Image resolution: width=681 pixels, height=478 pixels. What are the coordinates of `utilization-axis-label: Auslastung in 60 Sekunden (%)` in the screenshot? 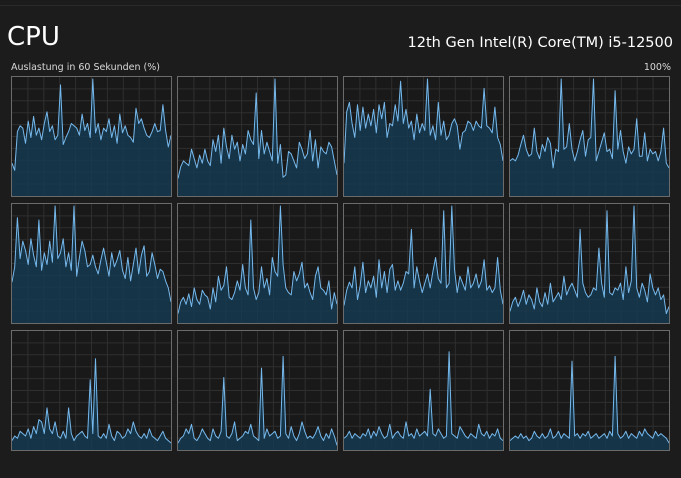 It's located at (85, 67).